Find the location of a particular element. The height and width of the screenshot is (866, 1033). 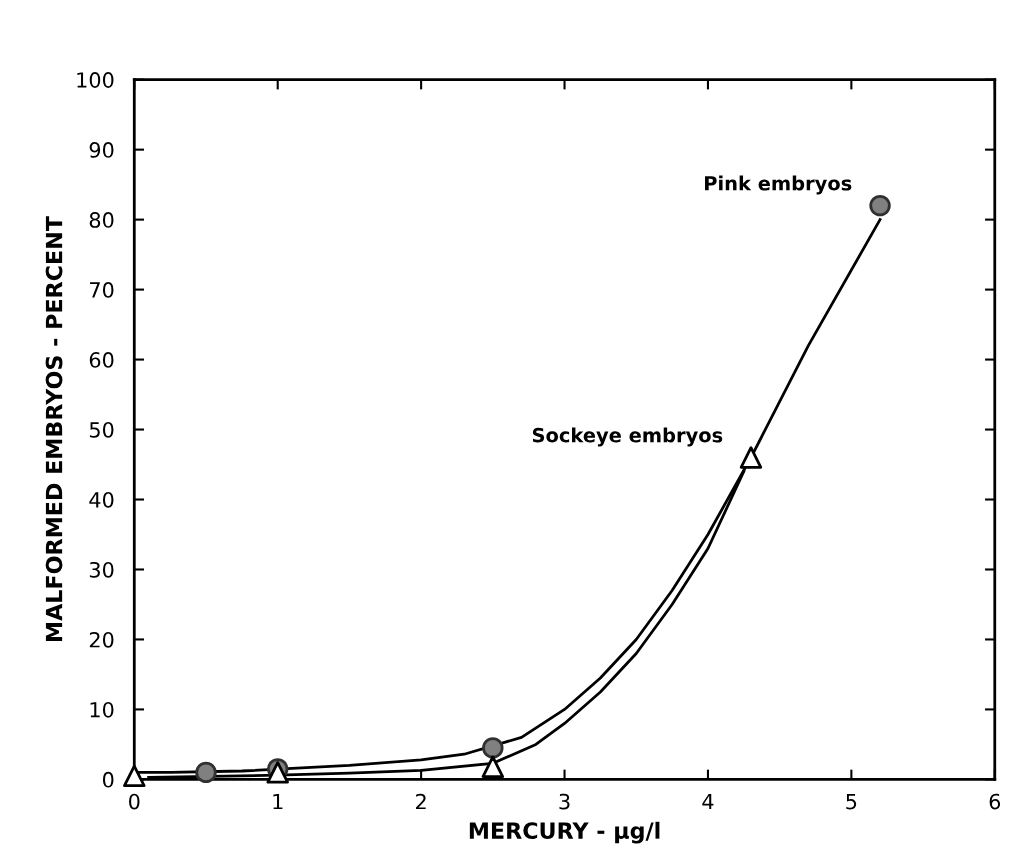

y-tick-label: 40 is located at coordinates (101, 499).